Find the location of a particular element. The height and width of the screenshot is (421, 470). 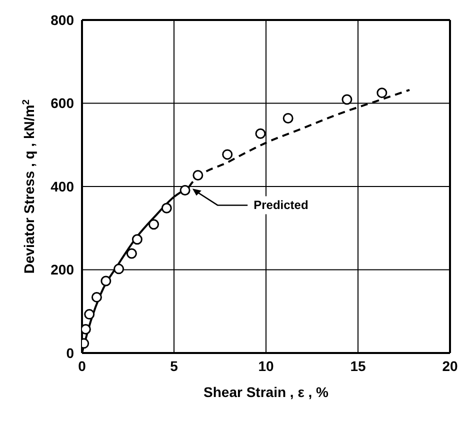

y-tick-label: 0 is located at coordinates (70, 352).